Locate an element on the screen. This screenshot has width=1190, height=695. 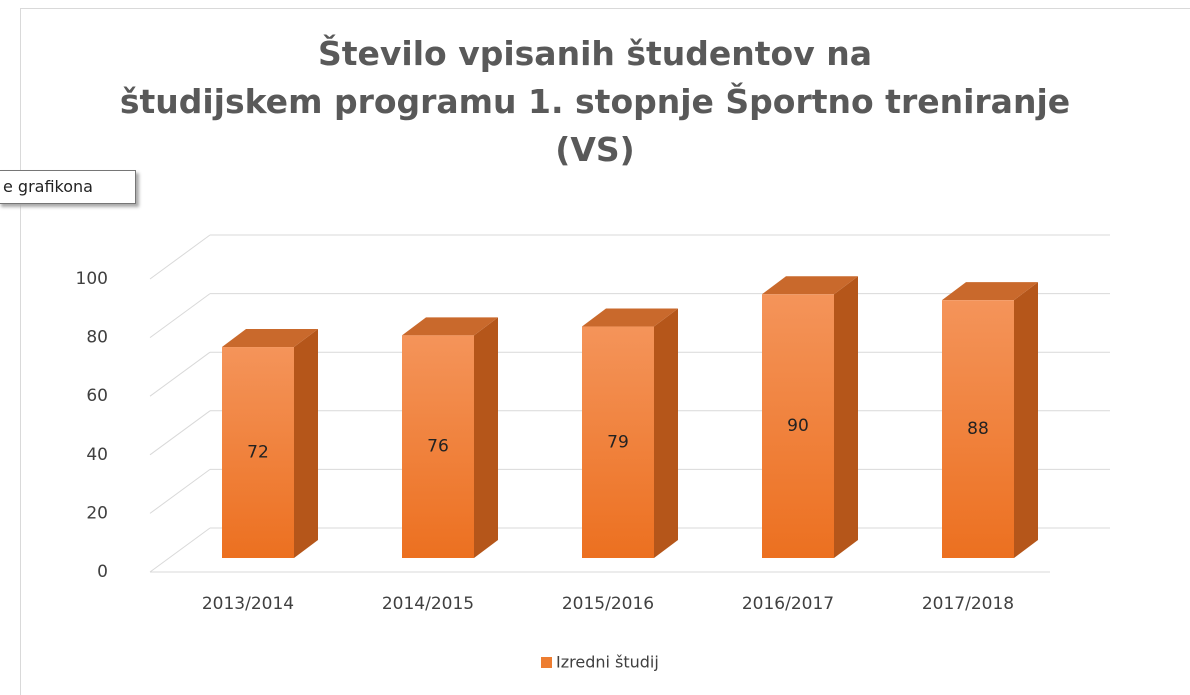
y-tick-label: 0 is located at coordinates (102, 572).